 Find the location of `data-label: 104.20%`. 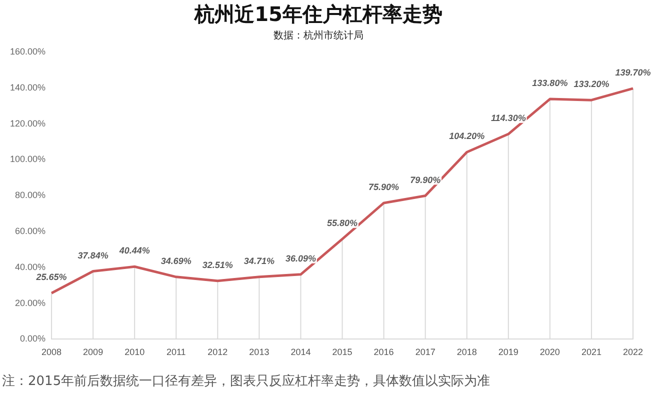

data-label: 104.20% is located at coordinates (467, 136).